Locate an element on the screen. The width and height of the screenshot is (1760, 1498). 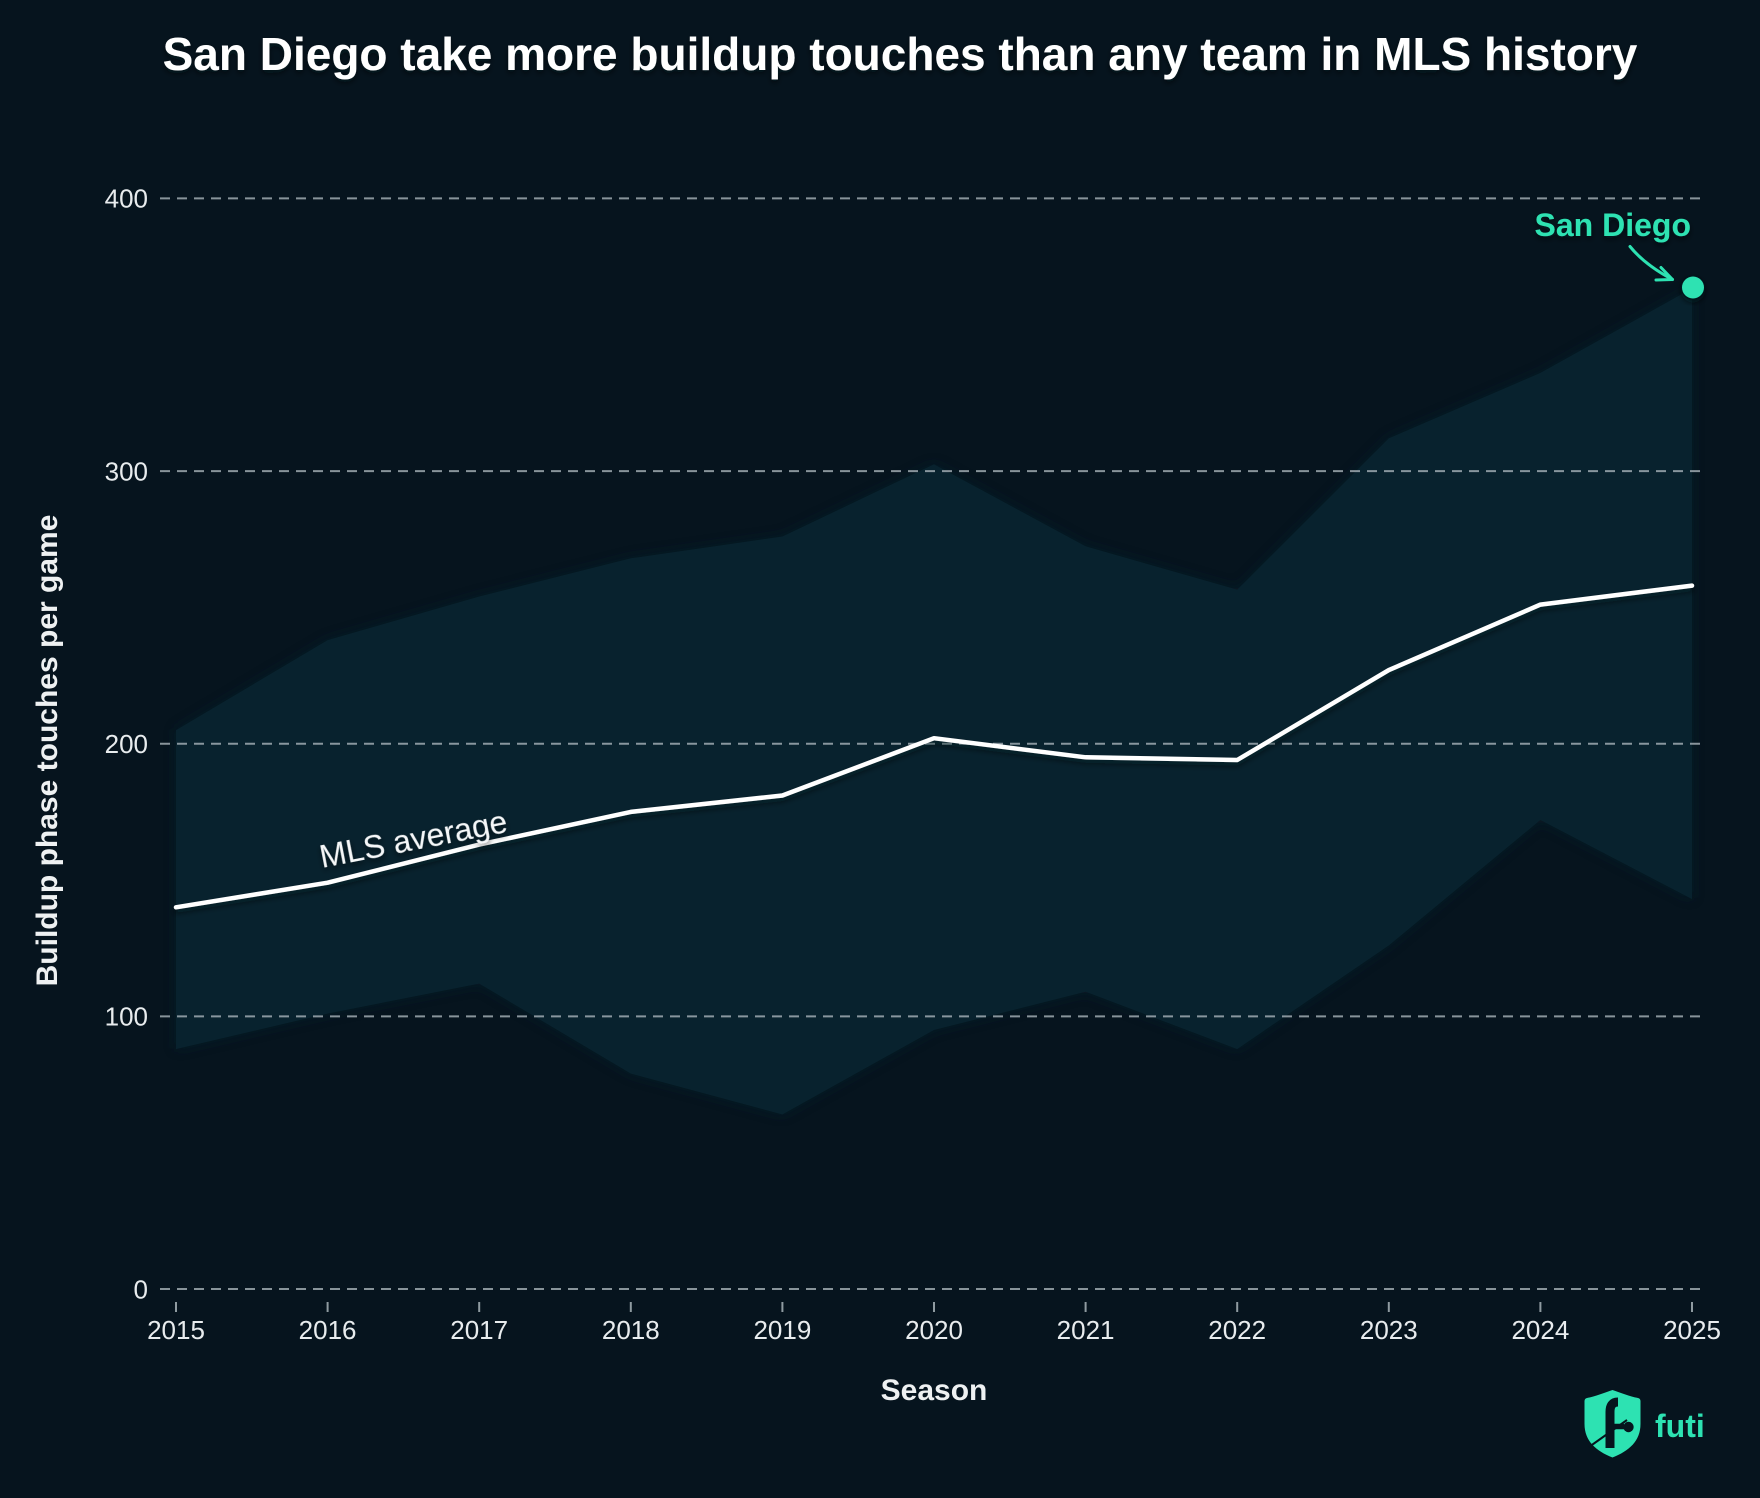
svg-text: 2019 is located at coordinates (782, 1330).